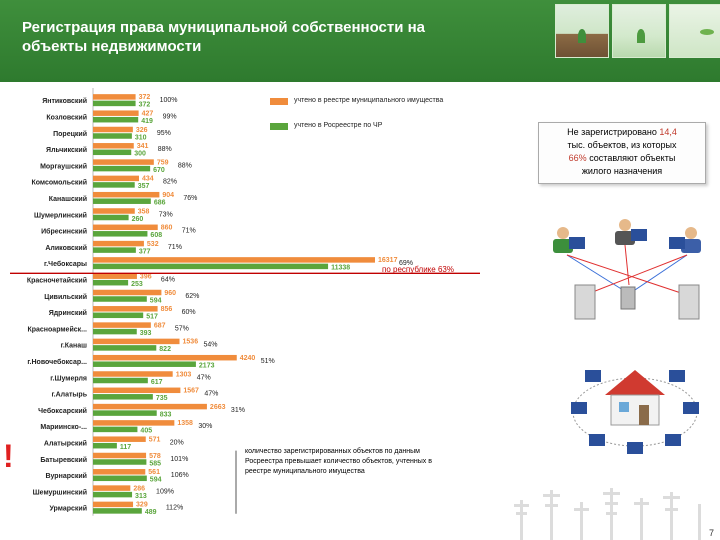 This screenshot has height=540, width=720. What do you see at coordinates (170, 293) in the screenshot?
I see `value-label-registry: 960` at bounding box center [170, 293].